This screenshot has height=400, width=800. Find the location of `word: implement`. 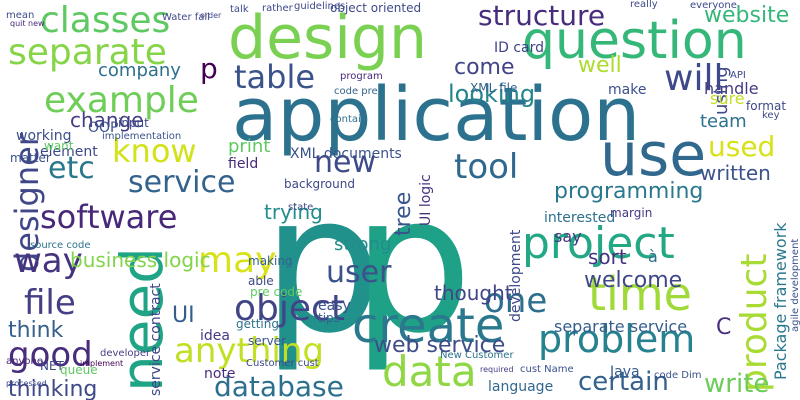

word: implement is located at coordinates (101, 363).